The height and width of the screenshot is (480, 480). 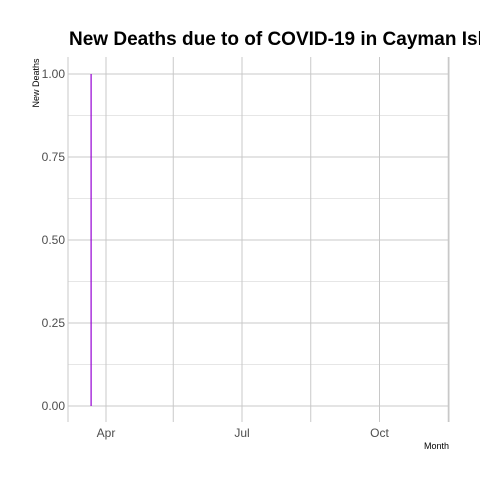 What do you see at coordinates (54, 406) in the screenshot?
I see `y-tick-label: 0.00` at bounding box center [54, 406].